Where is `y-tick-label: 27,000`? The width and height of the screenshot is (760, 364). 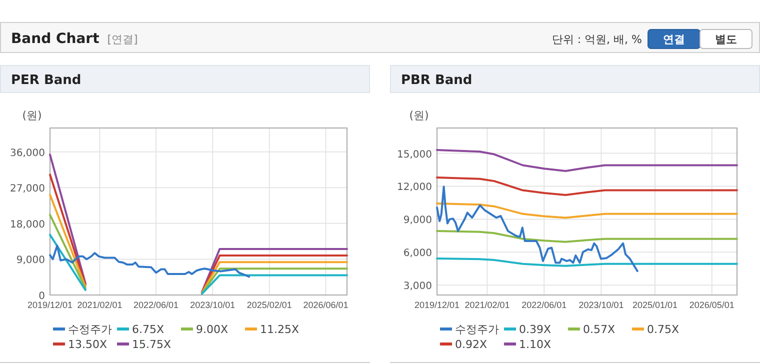
y-tick-label: 27,000 is located at coordinates (27, 189).